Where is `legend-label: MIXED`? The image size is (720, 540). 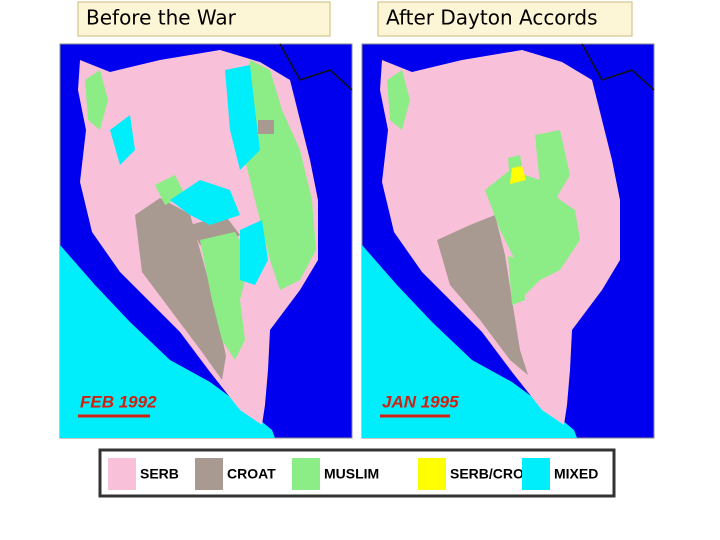
legend-label: MIXED is located at coordinates (576, 474).